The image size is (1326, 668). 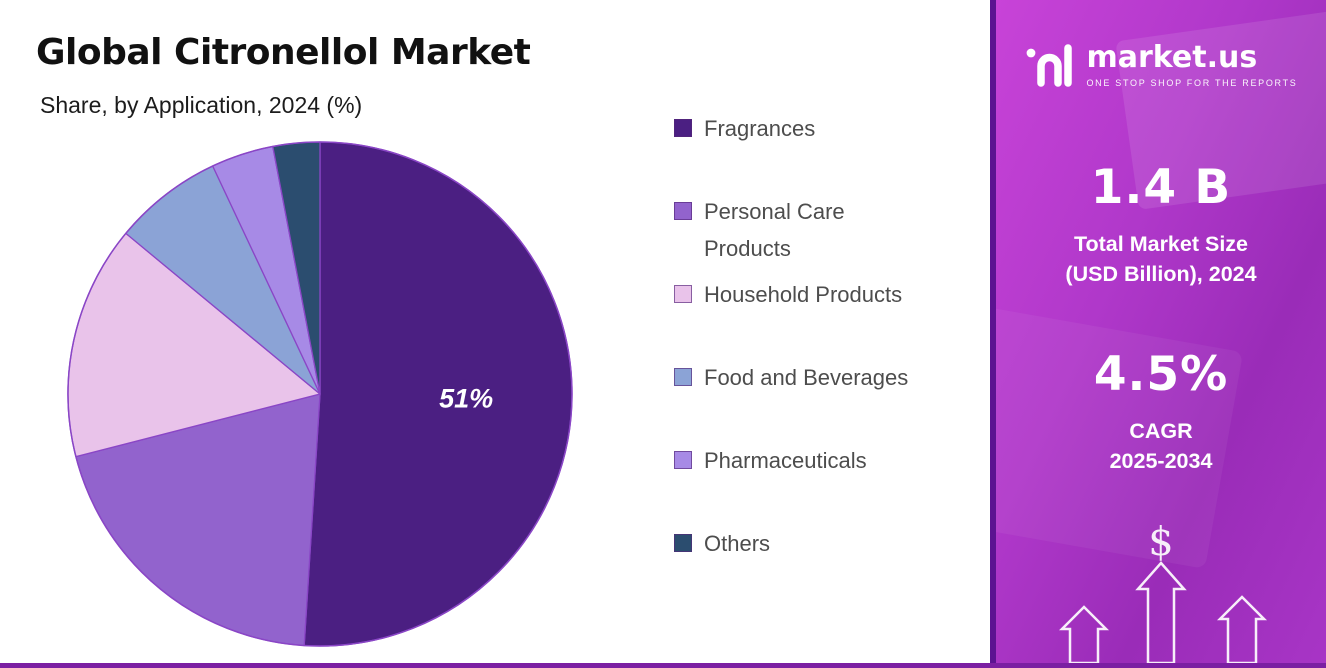 What do you see at coordinates (466, 399) in the screenshot?
I see `pie-slice-callout: 51%` at bounding box center [466, 399].